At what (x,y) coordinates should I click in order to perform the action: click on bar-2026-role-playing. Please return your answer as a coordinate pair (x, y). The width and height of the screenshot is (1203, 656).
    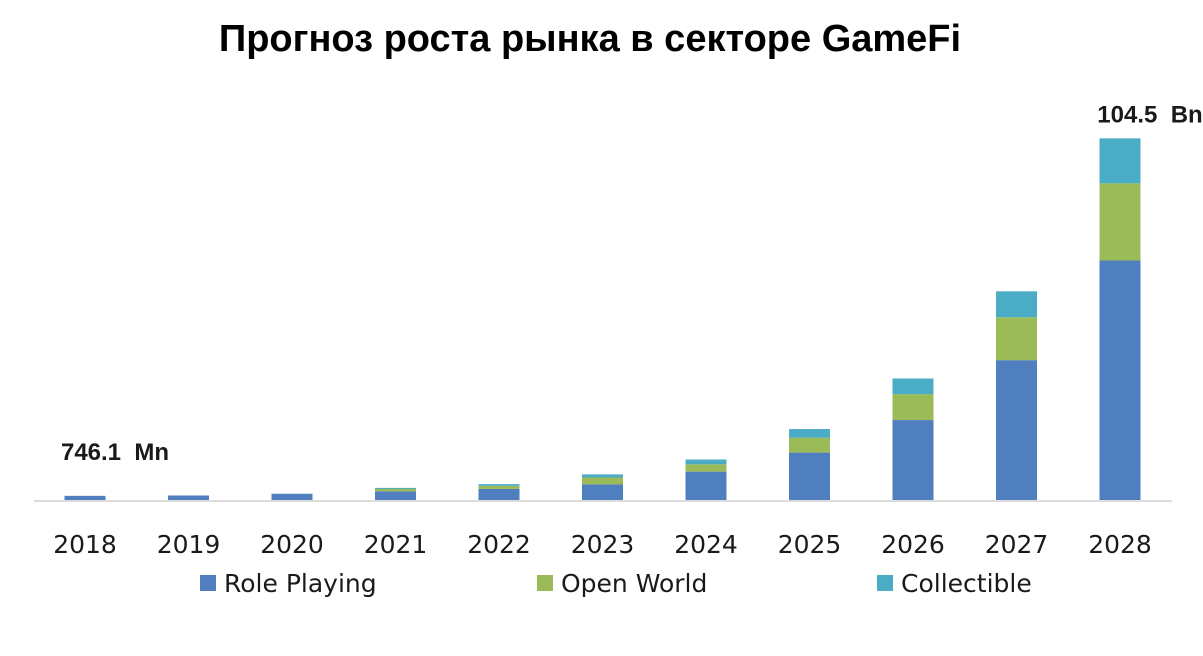
    Looking at the image, I should click on (913, 460).